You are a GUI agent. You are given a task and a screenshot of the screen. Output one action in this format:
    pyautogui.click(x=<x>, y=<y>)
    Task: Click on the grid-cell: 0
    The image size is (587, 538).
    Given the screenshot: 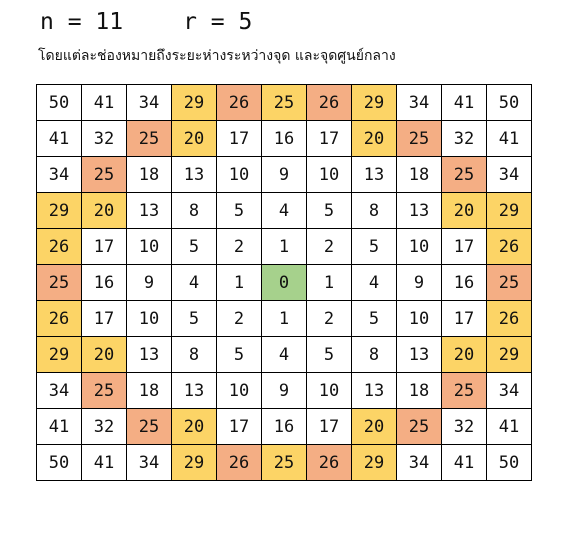 What is the action you would take?
    pyautogui.click(x=284, y=282)
    